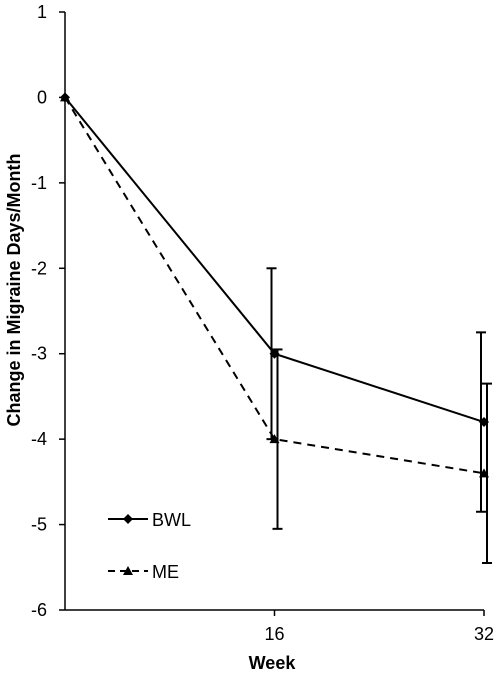 This screenshot has height=675, width=498. I want to click on x-tick-label: 16, so click(274, 634).